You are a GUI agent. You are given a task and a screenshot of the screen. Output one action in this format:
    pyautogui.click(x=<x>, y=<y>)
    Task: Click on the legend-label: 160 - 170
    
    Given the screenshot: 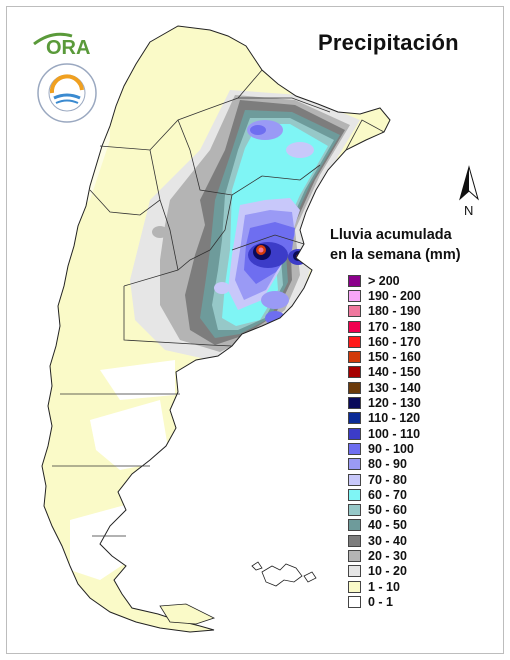 What is the action you would take?
    pyautogui.click(x=394, y=341)
    